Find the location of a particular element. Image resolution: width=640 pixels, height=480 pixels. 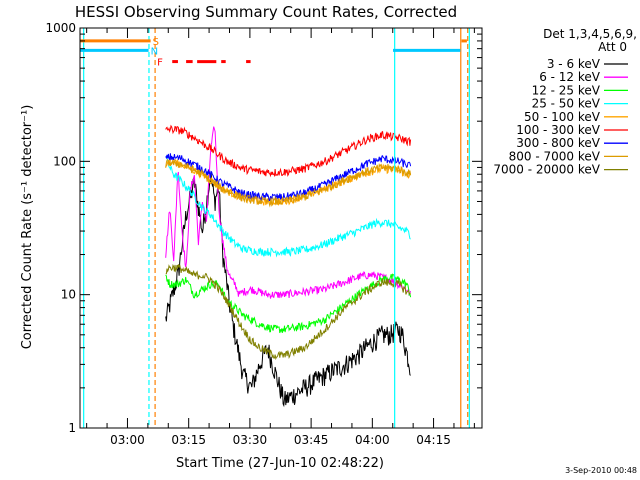

y-tick-label: 1 is located at coordinates (72, 428).